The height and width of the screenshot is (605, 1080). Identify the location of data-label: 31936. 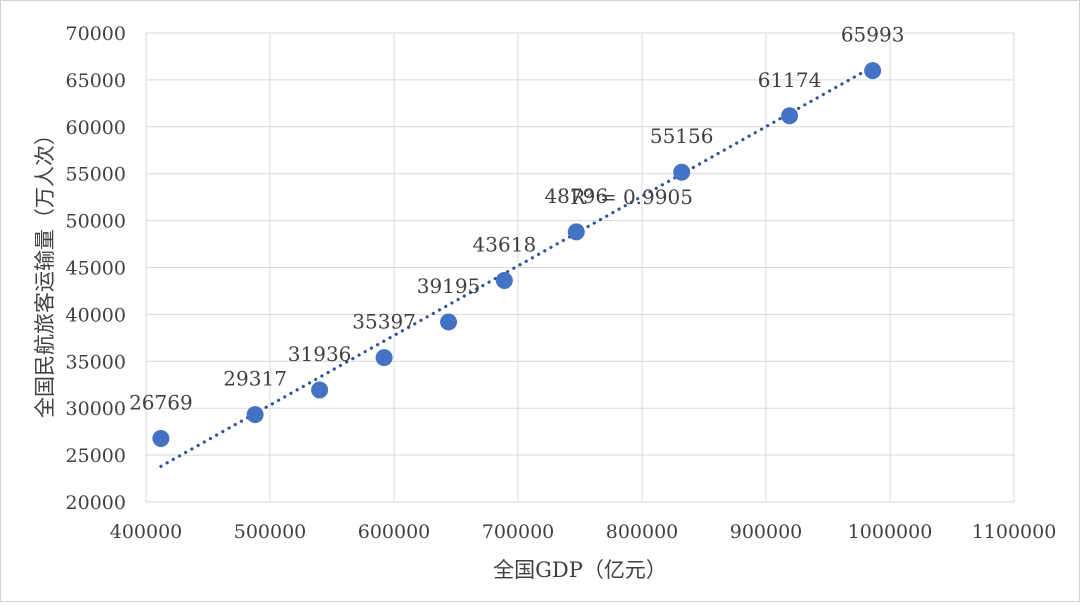
(320, 354).